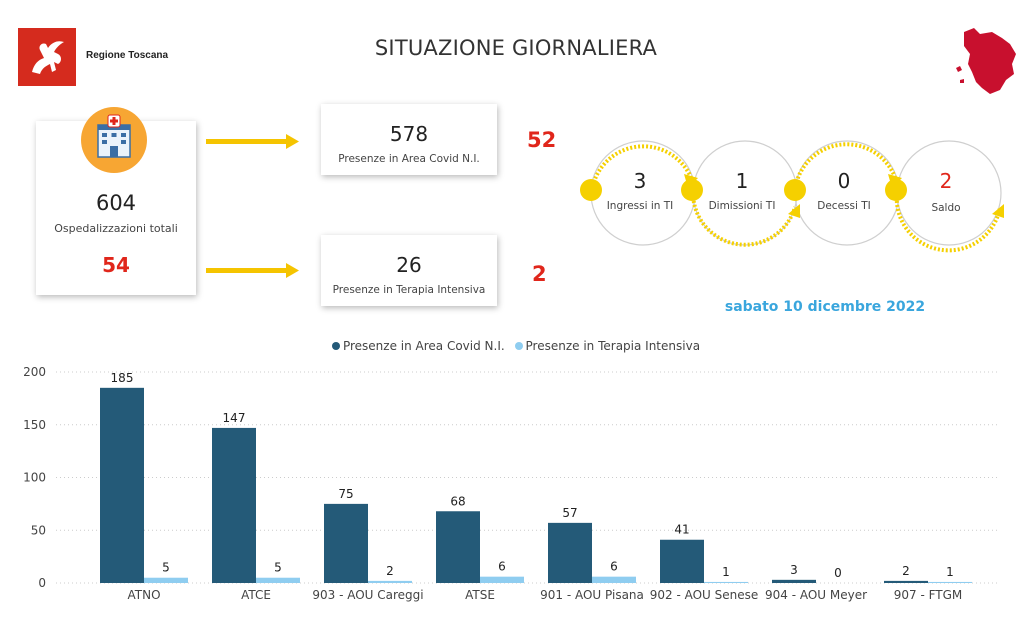 The image size is (1032, 634). What do you see at coordinates (946, 181) in the screenshot?
I see `icu-balance-value: 2` at bounding box center [946, 181].